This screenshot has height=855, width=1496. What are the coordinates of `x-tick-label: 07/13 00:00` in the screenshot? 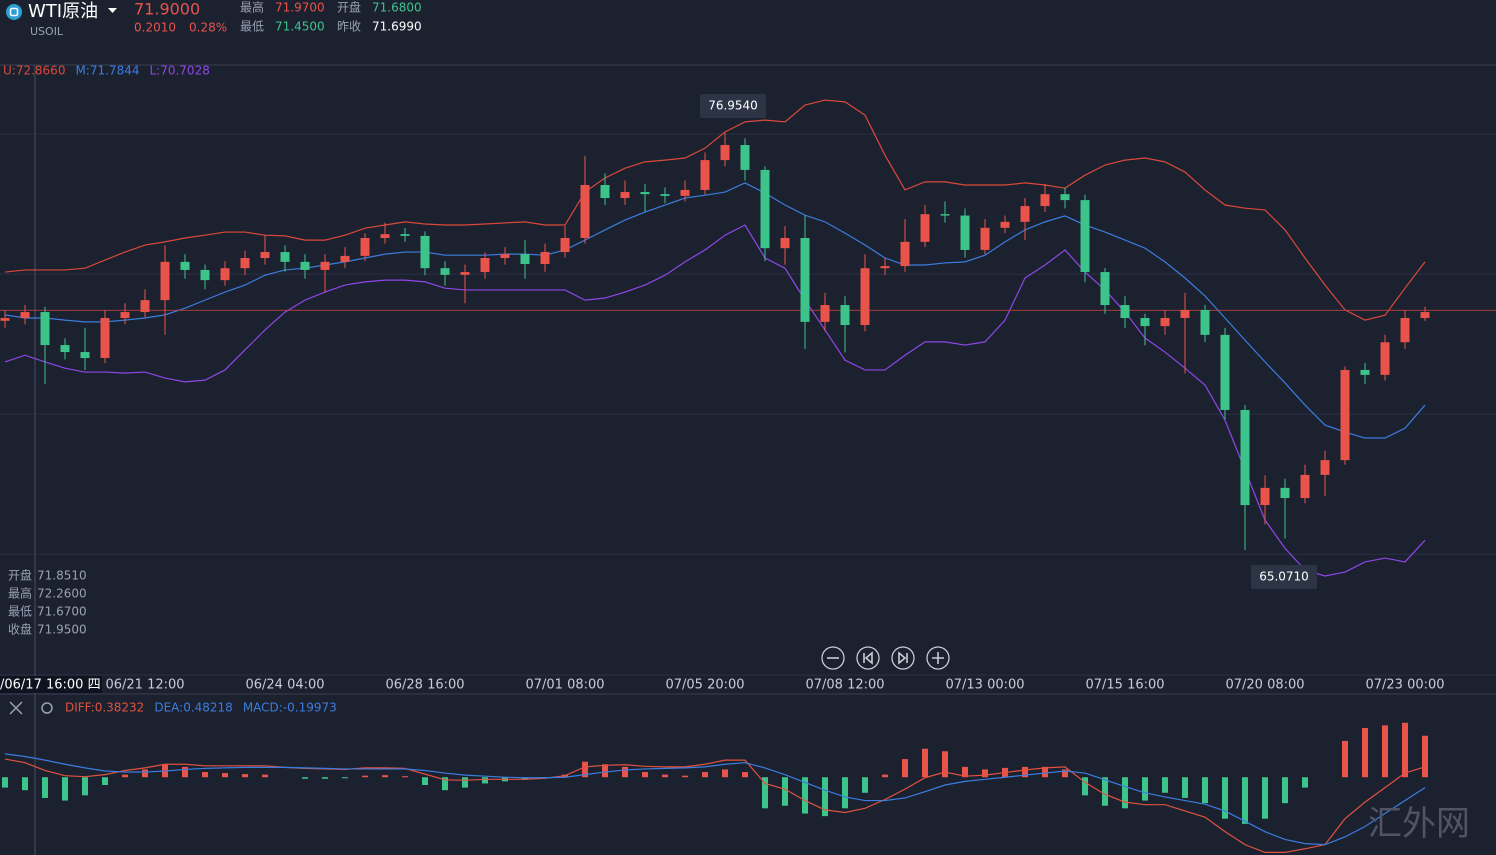 It's located at (984, 685).